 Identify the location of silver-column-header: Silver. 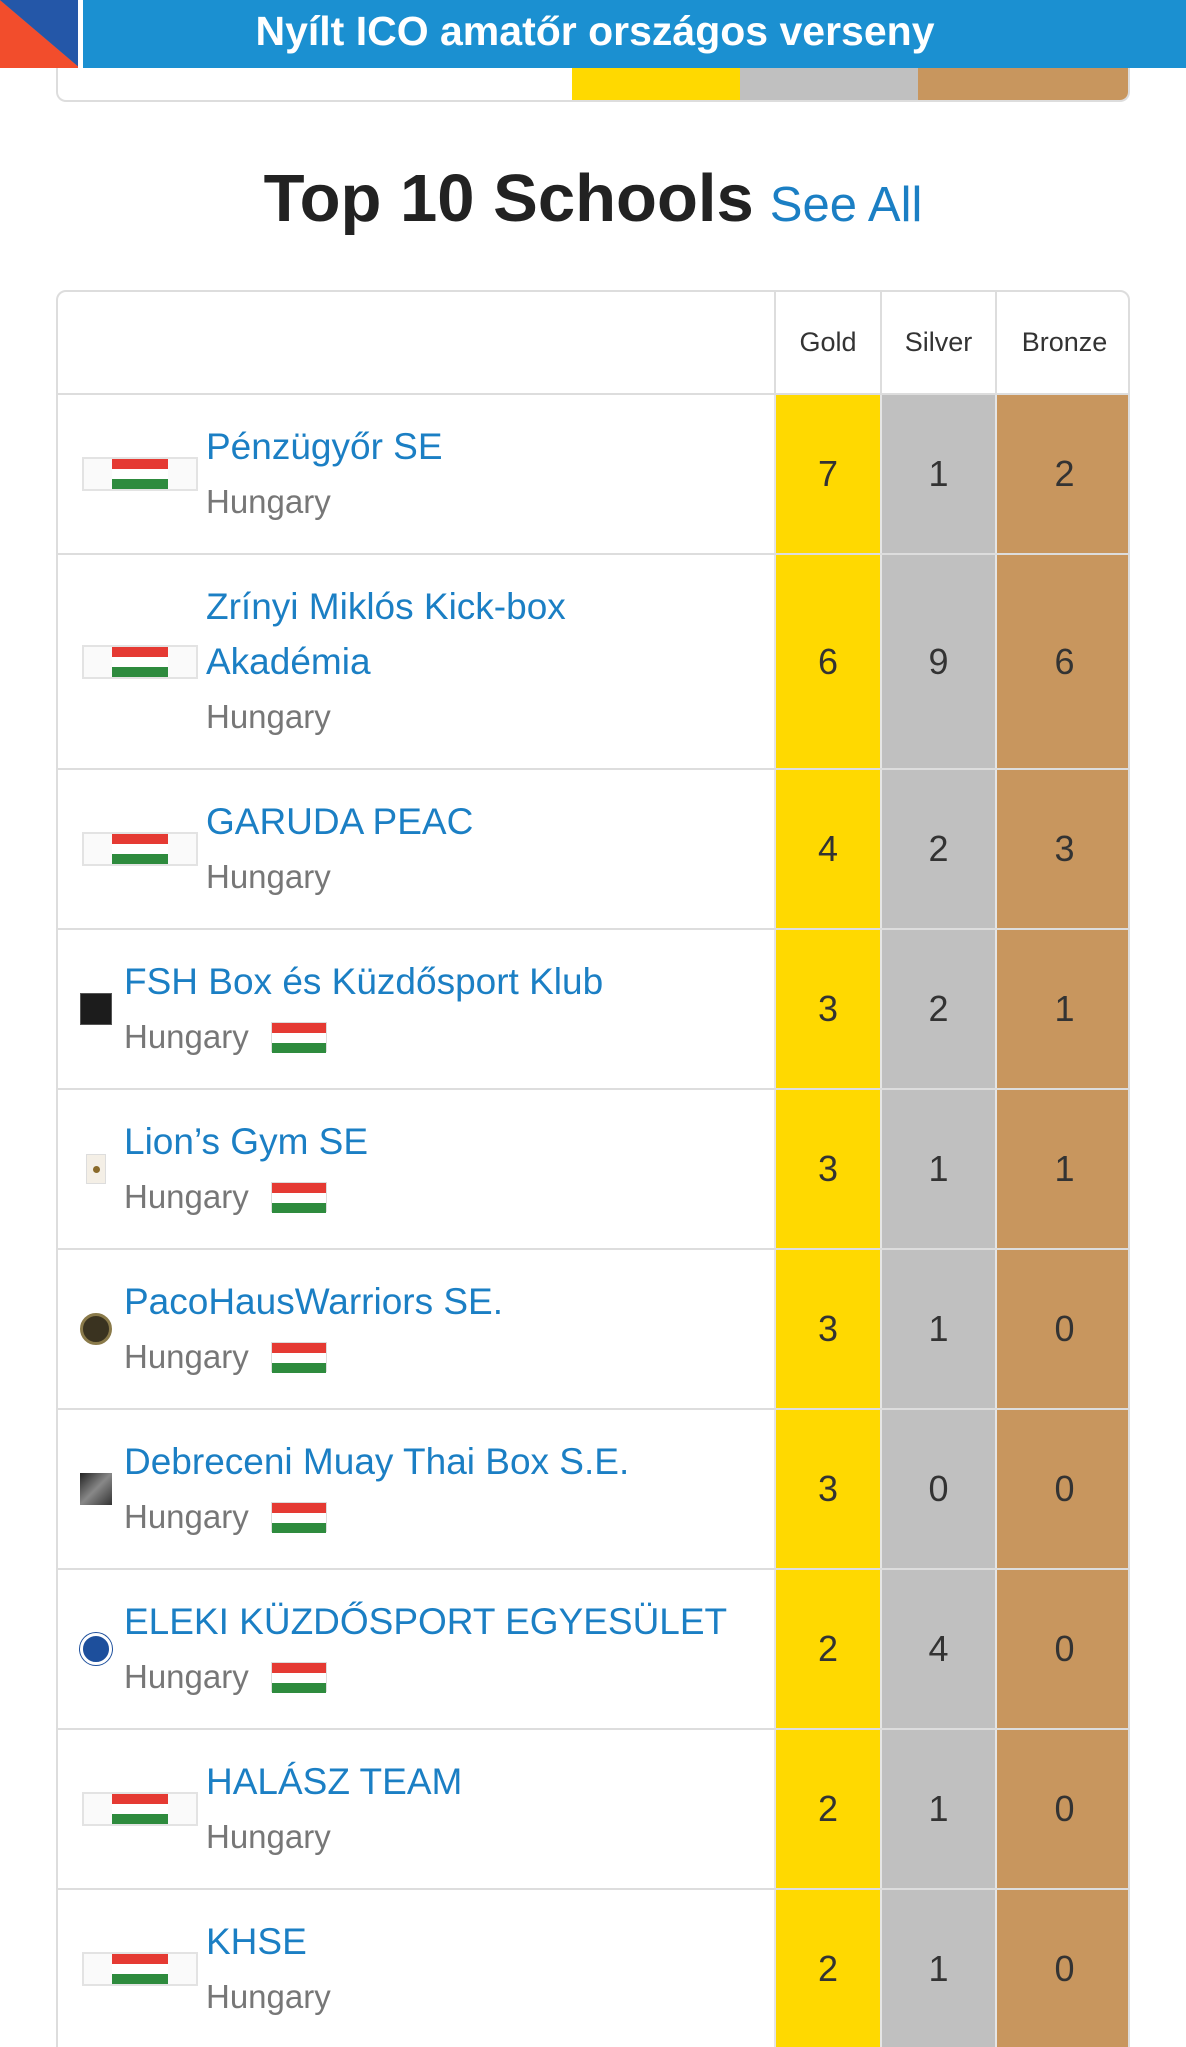
(938, 343).